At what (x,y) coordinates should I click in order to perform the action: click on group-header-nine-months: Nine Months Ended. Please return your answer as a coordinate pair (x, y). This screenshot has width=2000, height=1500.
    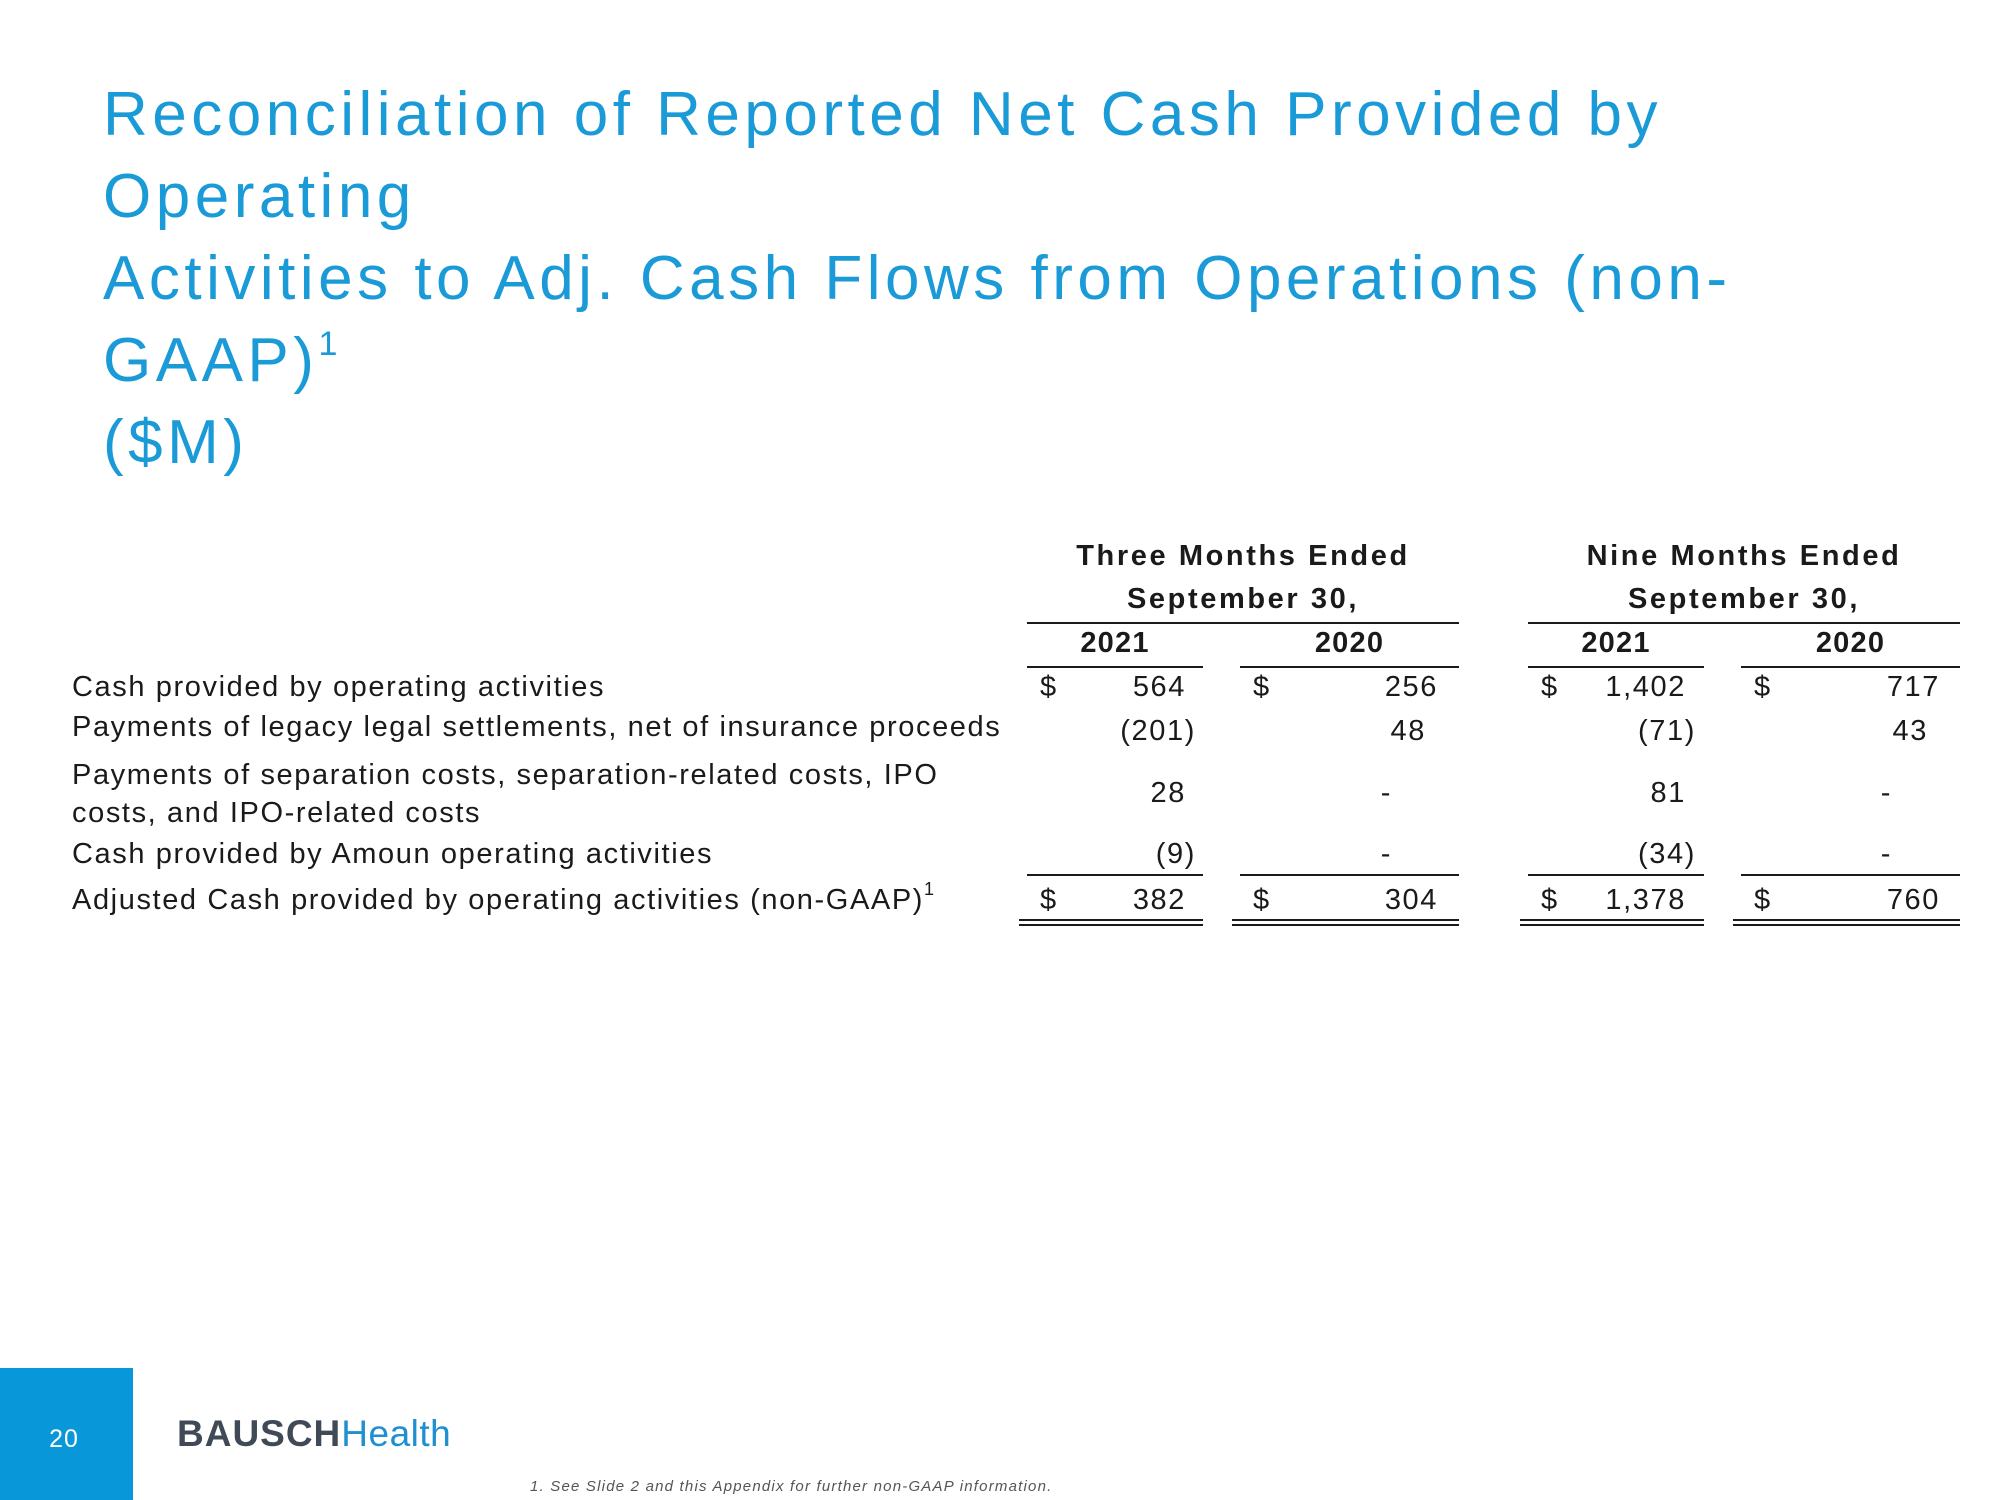
    Looking at the image, I should click on (1744, 556).